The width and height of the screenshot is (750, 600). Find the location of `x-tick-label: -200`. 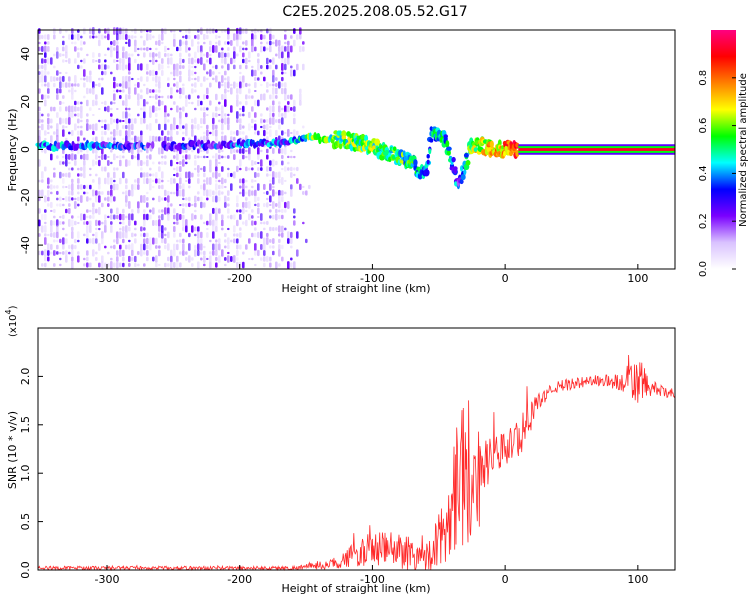

x-tick-label: -200 is located at coordinates (239, 278).